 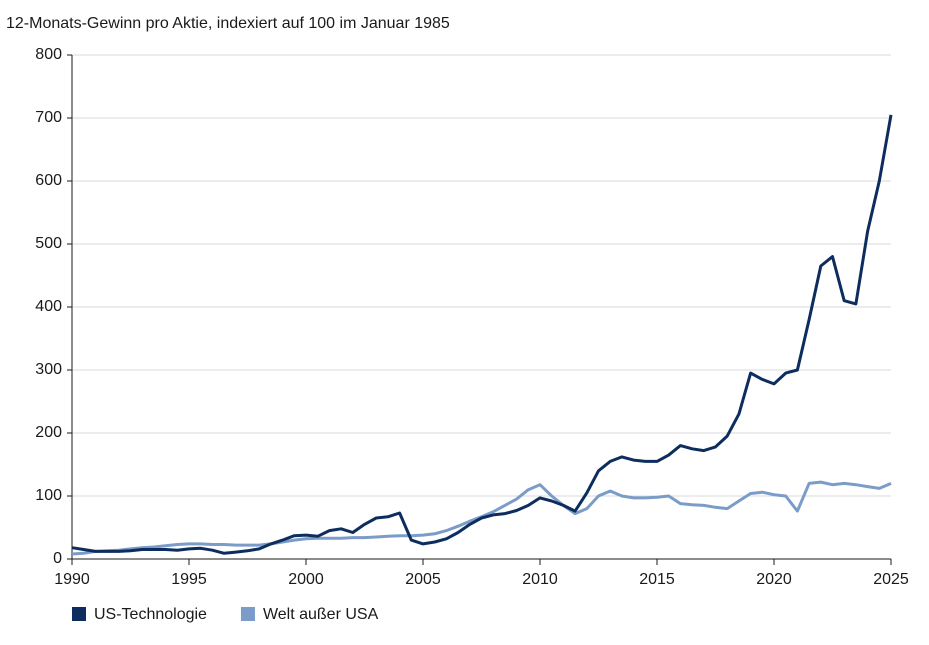 What do you see at coordinates (72, 579) in the screenshot?
I see `x-tick-label: 1990` at bounding box center [72, 579].